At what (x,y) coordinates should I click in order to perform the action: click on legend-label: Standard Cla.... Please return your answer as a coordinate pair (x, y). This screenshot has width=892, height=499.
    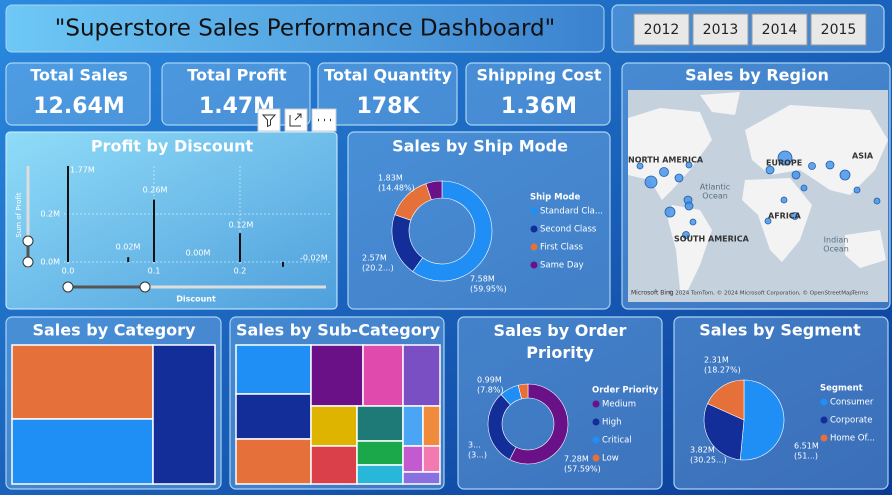
    Looking at the image, I should click on (571, 212).